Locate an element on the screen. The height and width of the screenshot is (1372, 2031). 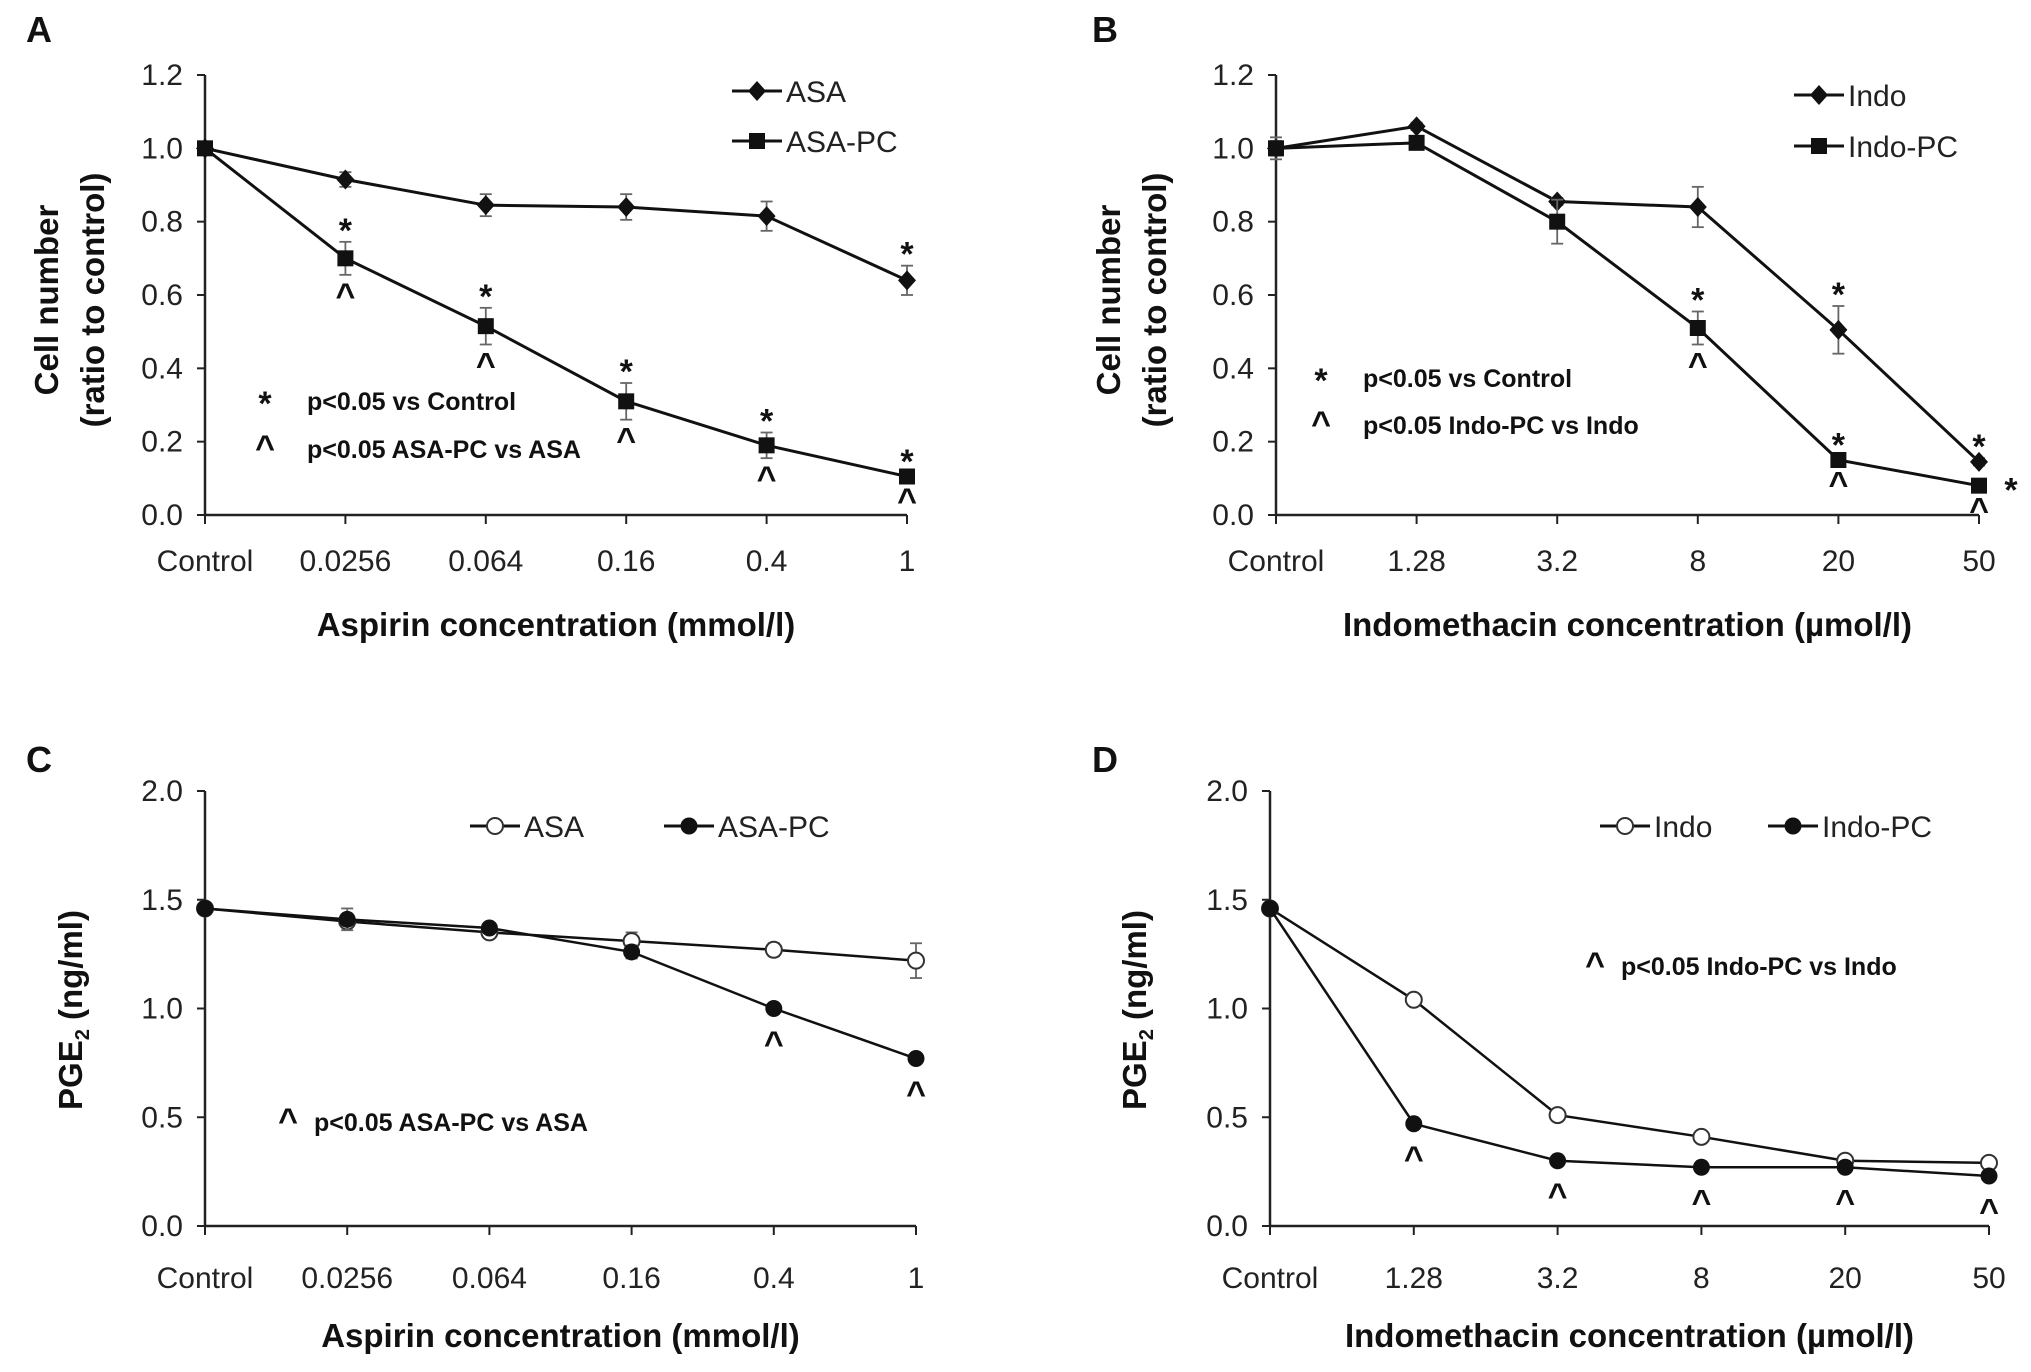
x-tick-label: 8 is located at coordinates (1697, 561).